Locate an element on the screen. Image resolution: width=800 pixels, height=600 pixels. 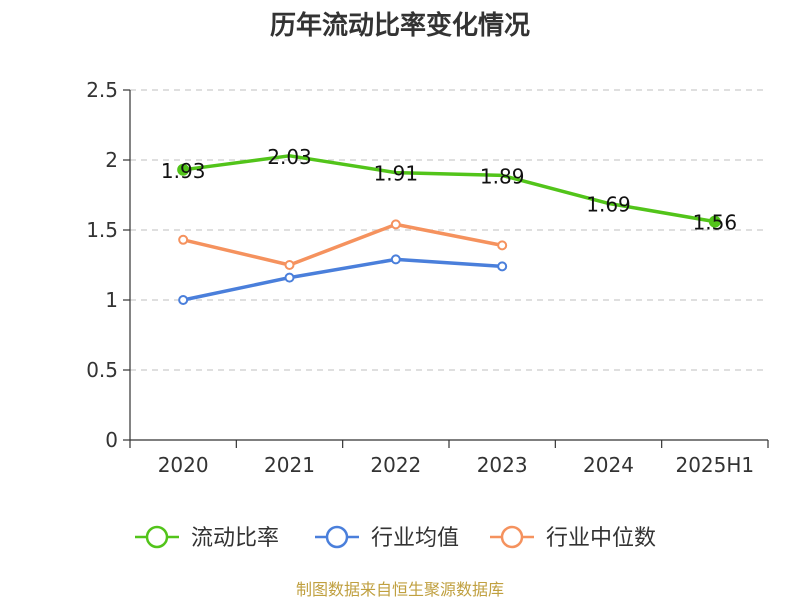
legend: 流动比率 行业均值 行业中位数 is located at coordinates (395, 538).